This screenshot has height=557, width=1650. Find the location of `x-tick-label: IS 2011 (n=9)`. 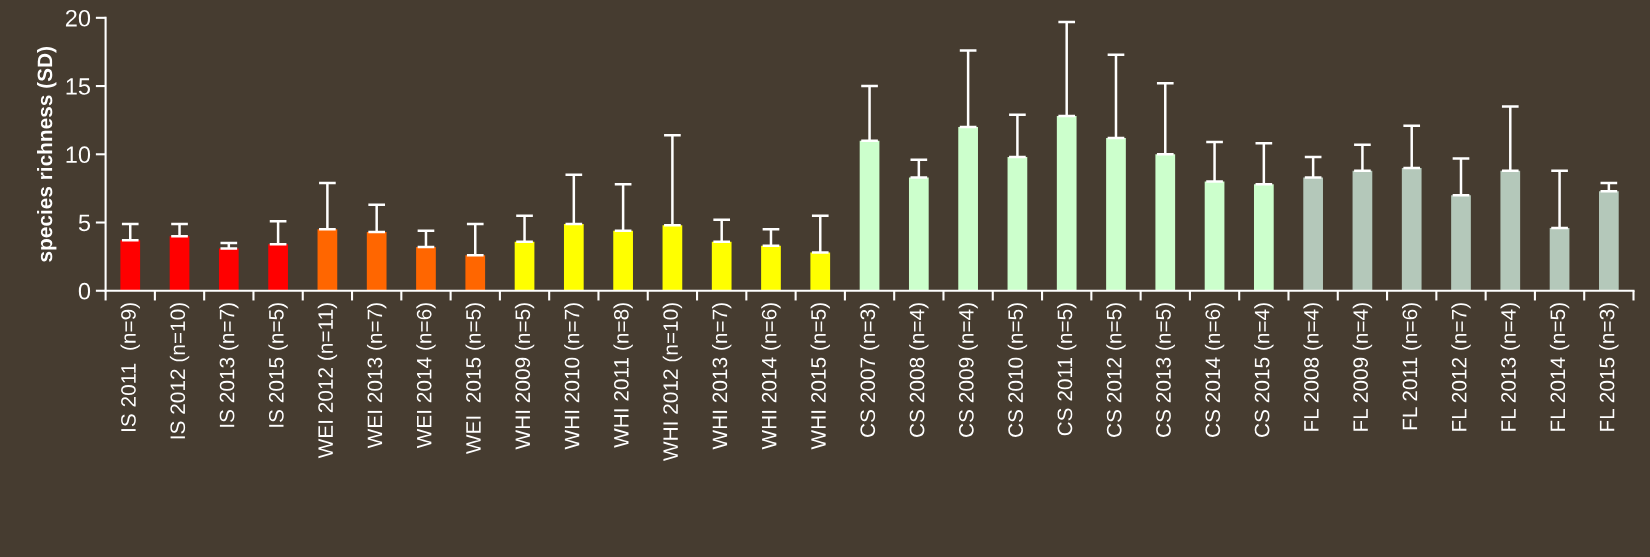

x-tick-label: IS 2011 (n=9) is located at coordinates (130, 367).